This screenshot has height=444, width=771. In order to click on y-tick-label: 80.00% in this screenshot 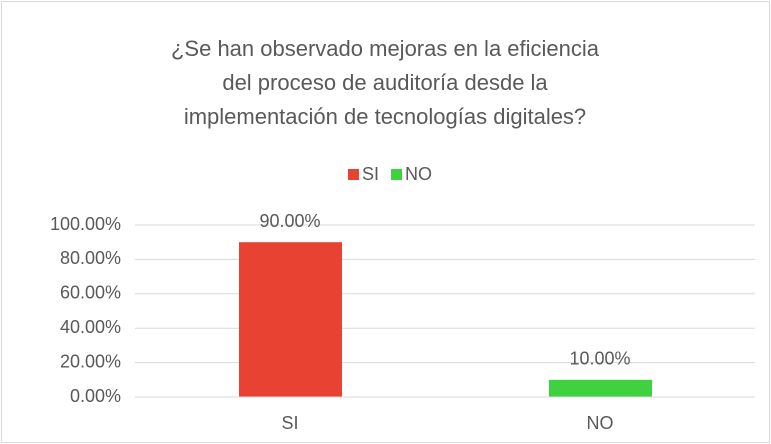, I will do `click(90, 258)`.